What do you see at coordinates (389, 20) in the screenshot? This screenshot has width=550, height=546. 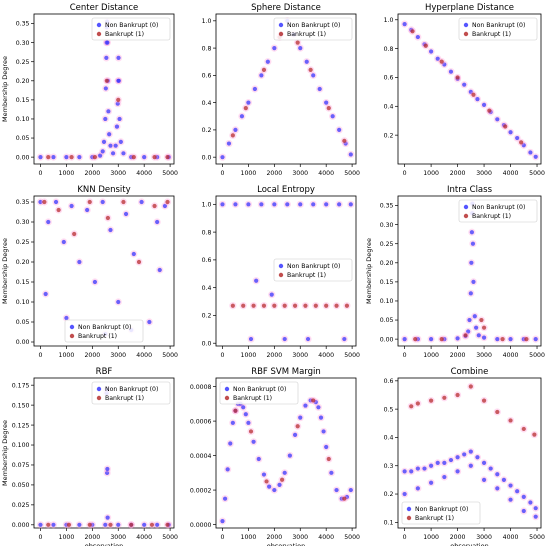 I see `y-tick-label: 1.0` at bounding box center [389, 20].